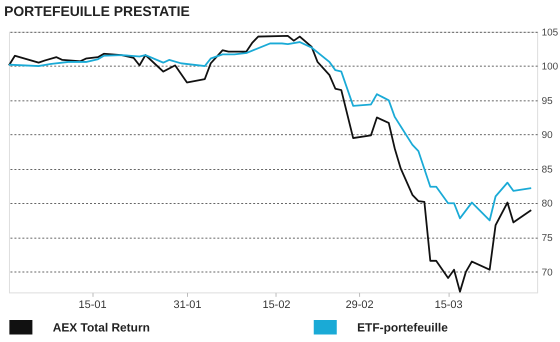 This screenshot has width=560, height=342. I want to click on y-tick-label: 75, so click(548, 238).